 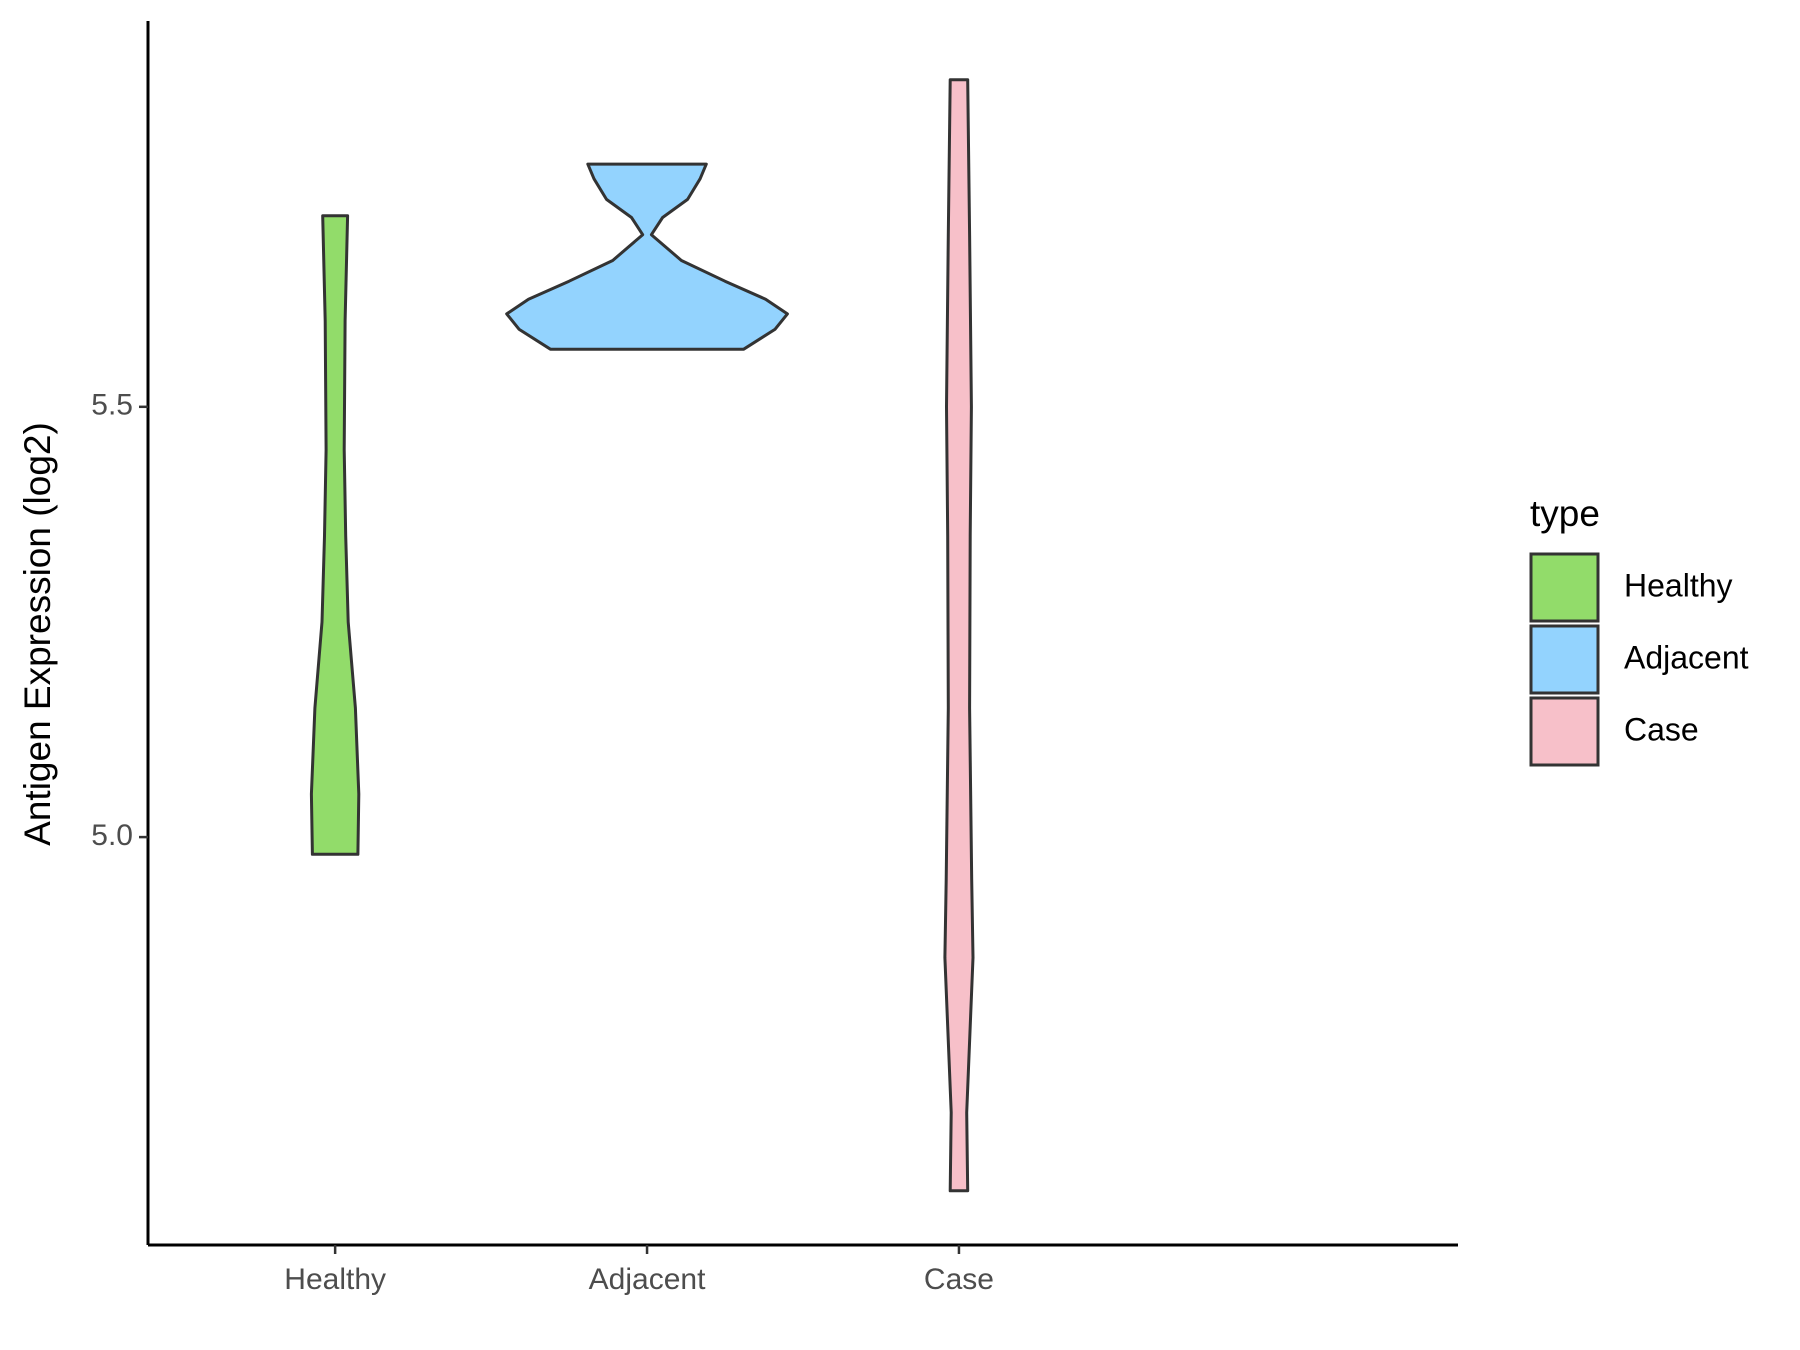 What do you see at coordinates (1661, 729) in the screenshot?
I see `legend-label: Case` at bounding box center [1661, 729].